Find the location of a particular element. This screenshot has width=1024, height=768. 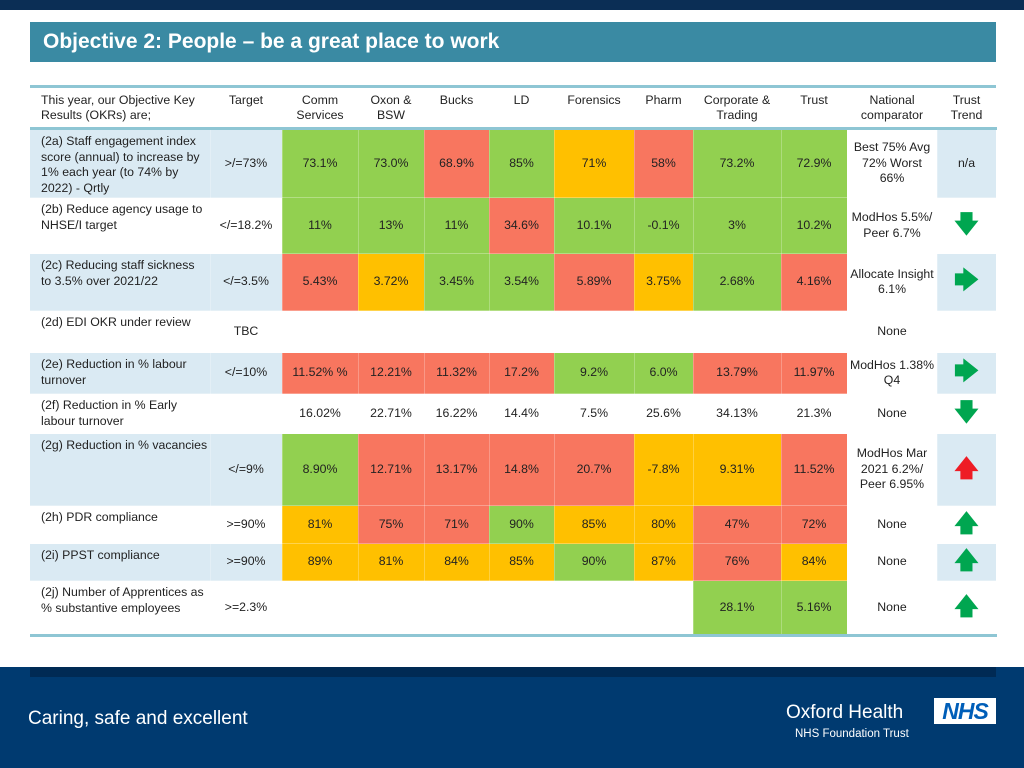

metric-cell: 71% is located at coordinates (457, 524).